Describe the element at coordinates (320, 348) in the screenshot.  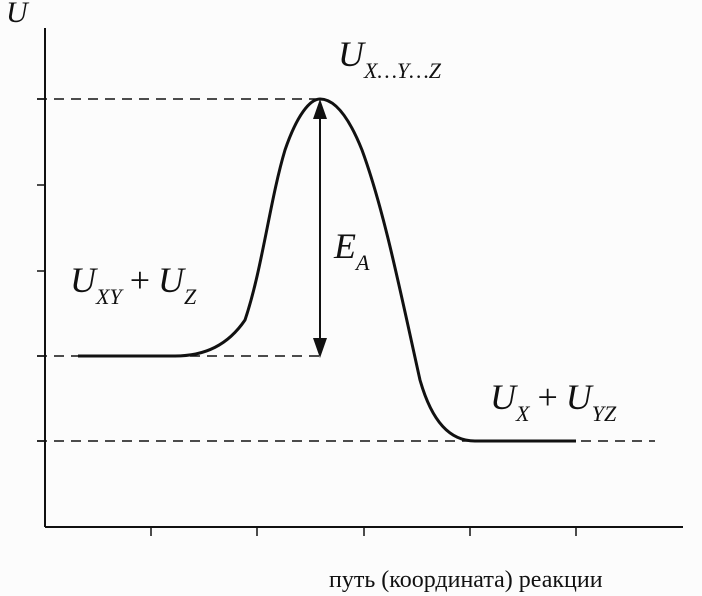
I see `arrow-head-down` at that location.